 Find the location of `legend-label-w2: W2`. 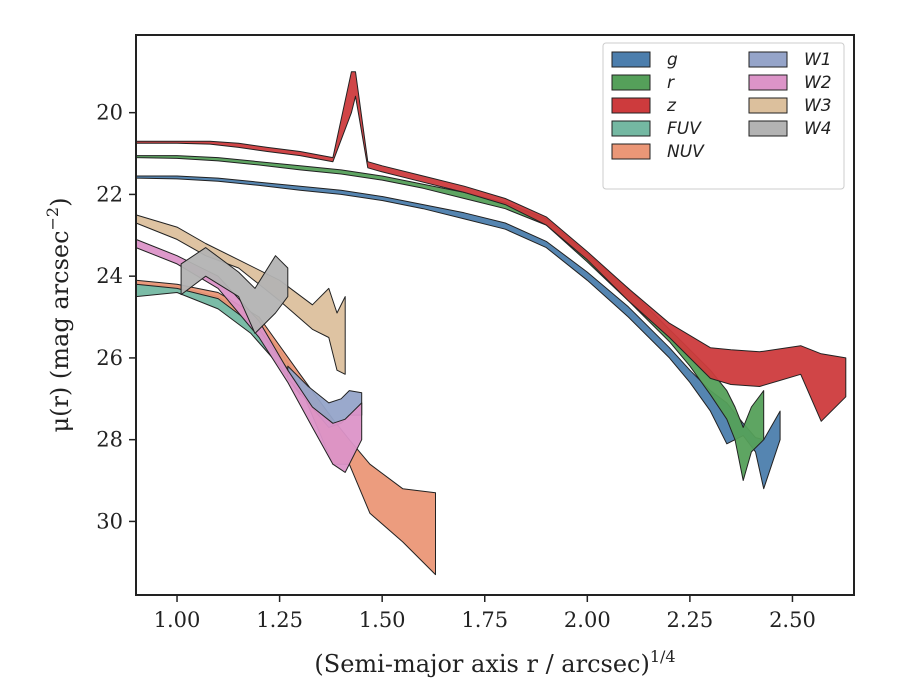

legend-label-w2: W2 is located at coordinates (818, 83).